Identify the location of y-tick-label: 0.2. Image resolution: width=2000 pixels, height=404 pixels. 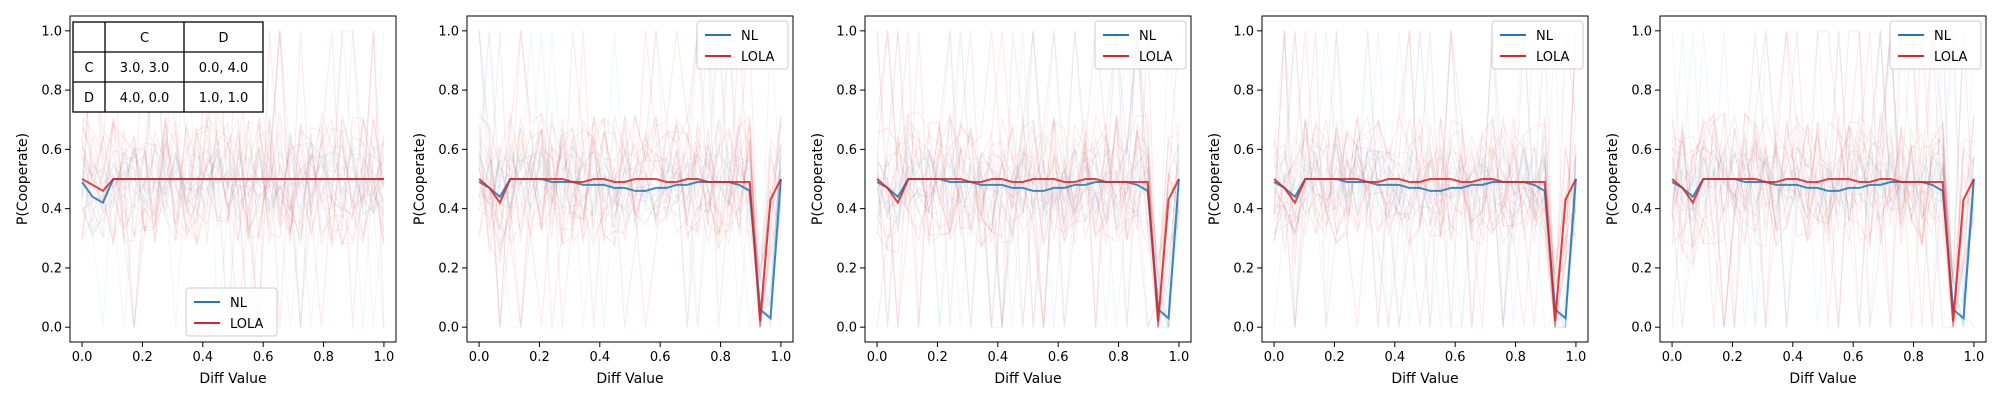
(448, 268).